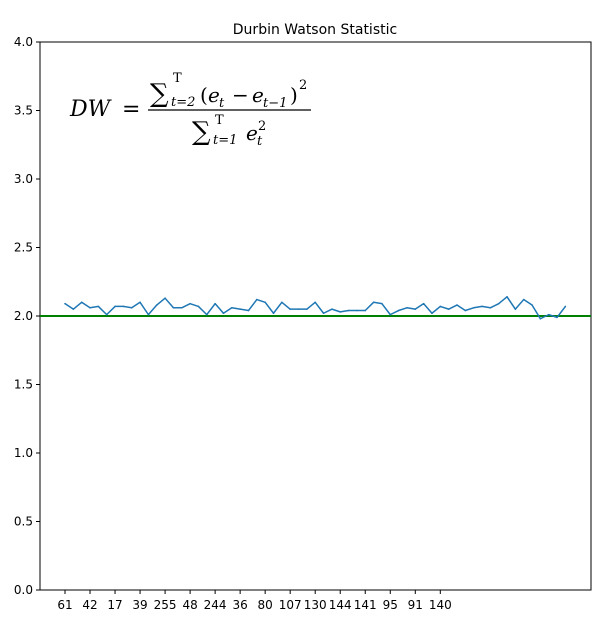 This screenshot has height=622, width=610. Describe the element at coordinates (315, 308) in the screenshot. I see `series-points` at that location.